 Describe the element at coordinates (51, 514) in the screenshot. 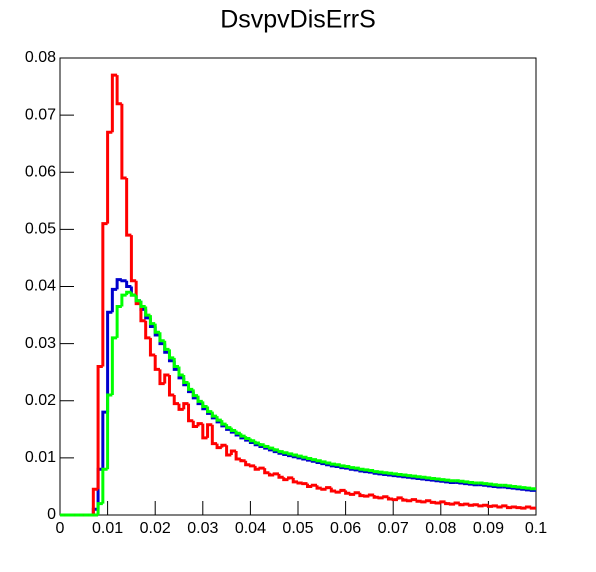

I see `y-tick-label: 0` at that location.